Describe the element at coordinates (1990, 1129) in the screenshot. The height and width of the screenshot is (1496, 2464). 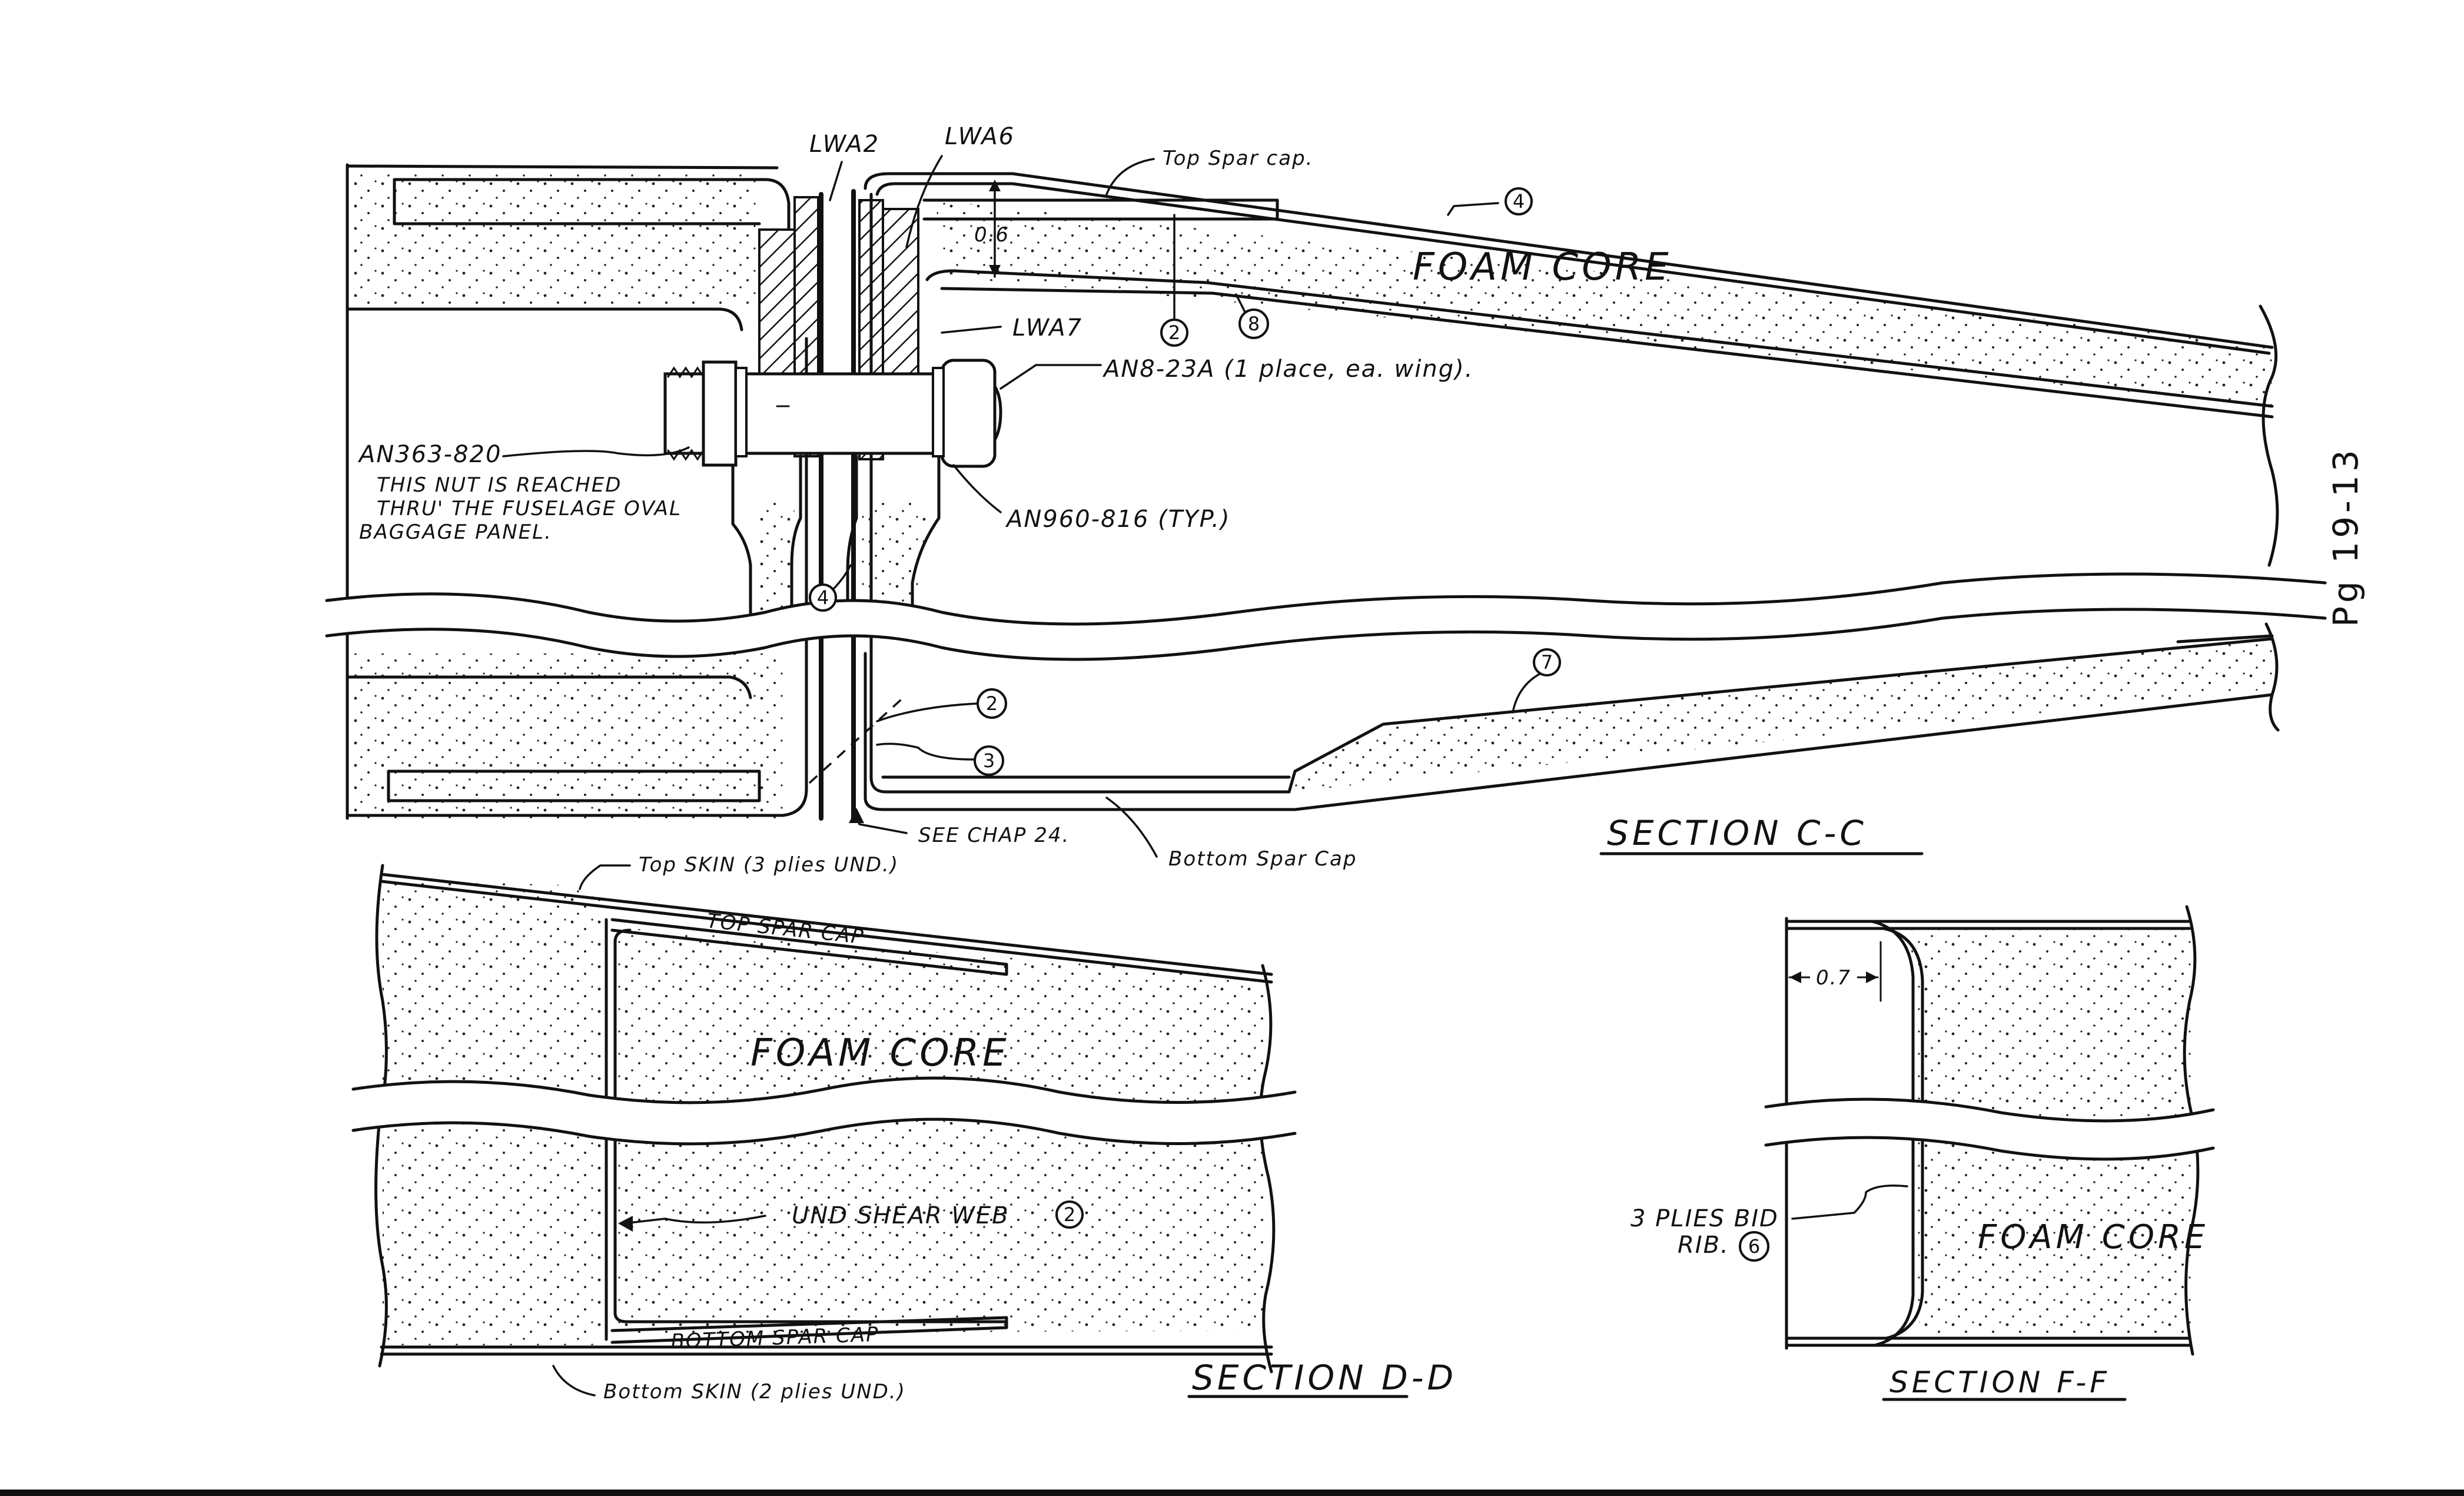
I see `ff-break-band` at that location.